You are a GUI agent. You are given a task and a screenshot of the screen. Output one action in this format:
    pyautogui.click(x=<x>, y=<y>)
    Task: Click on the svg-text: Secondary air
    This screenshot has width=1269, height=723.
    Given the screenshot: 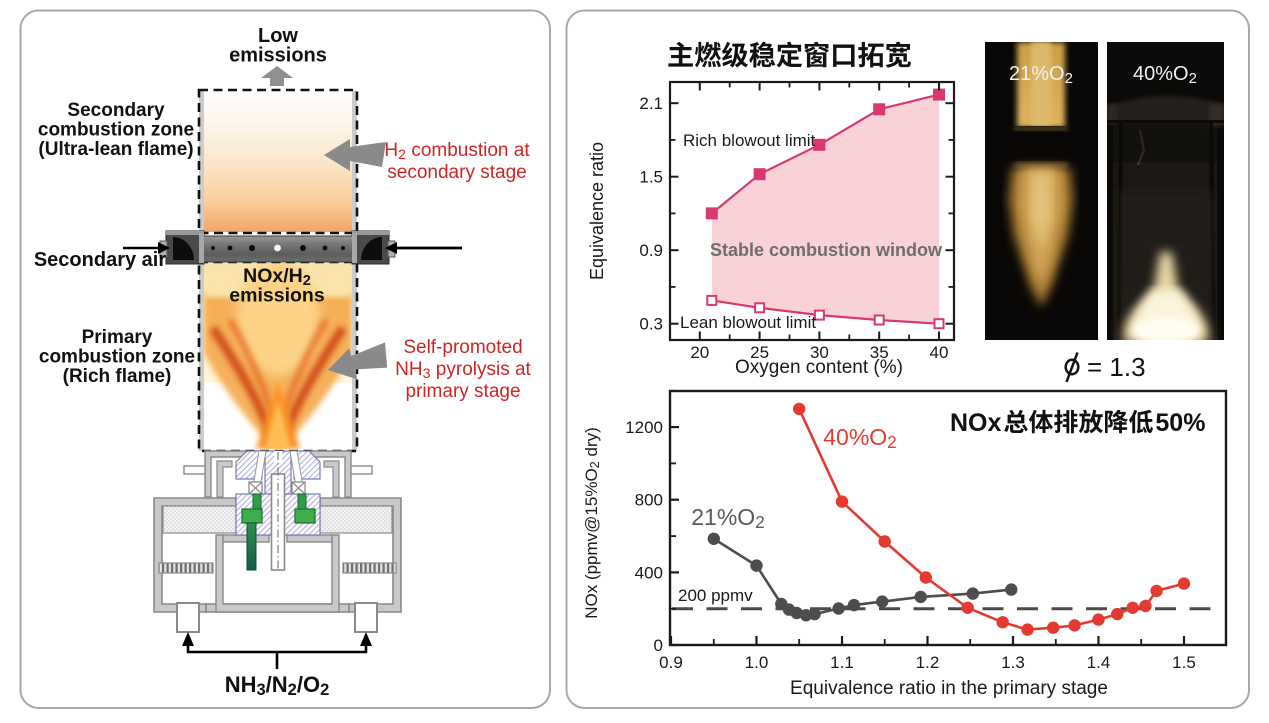 What is the action you would take?
    pyautogui.click(x=100, y=260)
    